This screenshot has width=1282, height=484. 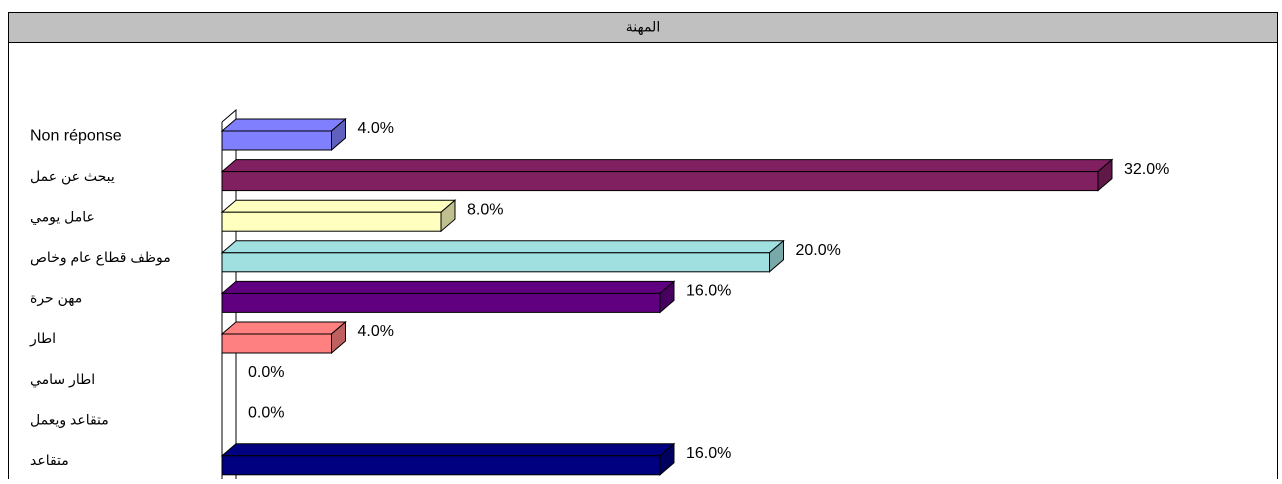 What do you see at coordinates (62, 216) in the screenshot?
I see `category-label: عامل يومي` at bounding box center [62, 216].